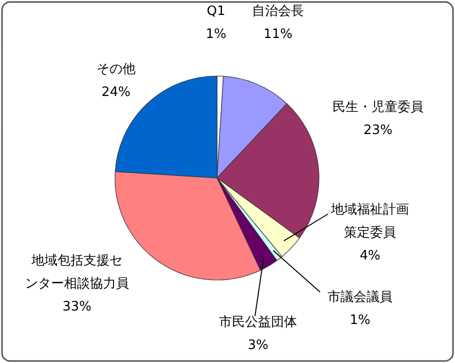  Describe the element at coordinates (116, 70) in the screenshot. I see `slice-label: その他` at that location.